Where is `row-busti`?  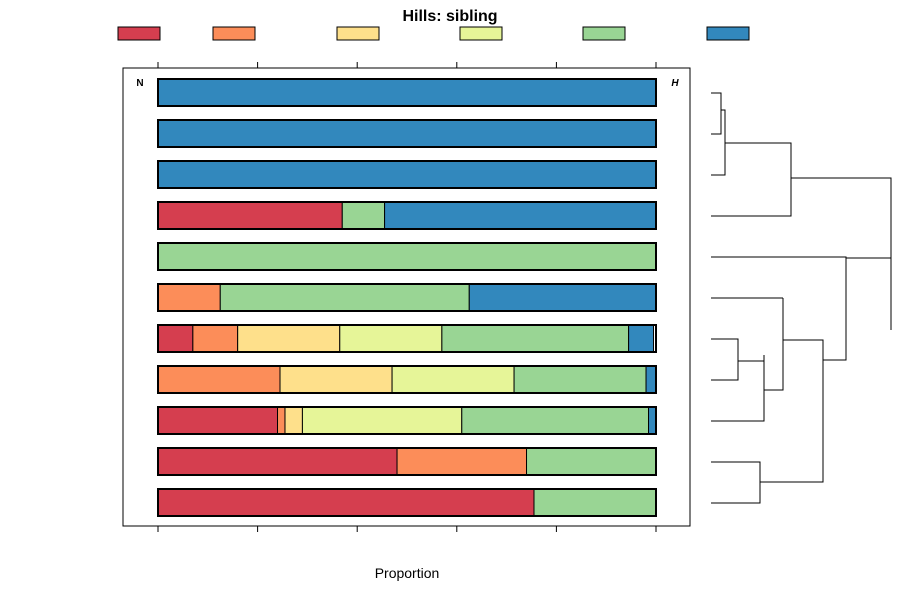
row-busti is located at coordinates (407, 215).